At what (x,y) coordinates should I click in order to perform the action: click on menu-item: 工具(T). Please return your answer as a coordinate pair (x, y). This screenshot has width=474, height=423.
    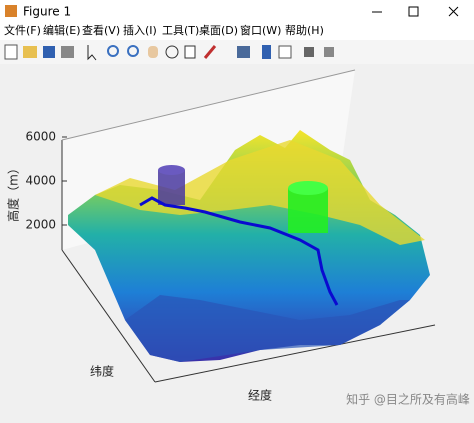
    Looking at the image, I should click on (180, 30).